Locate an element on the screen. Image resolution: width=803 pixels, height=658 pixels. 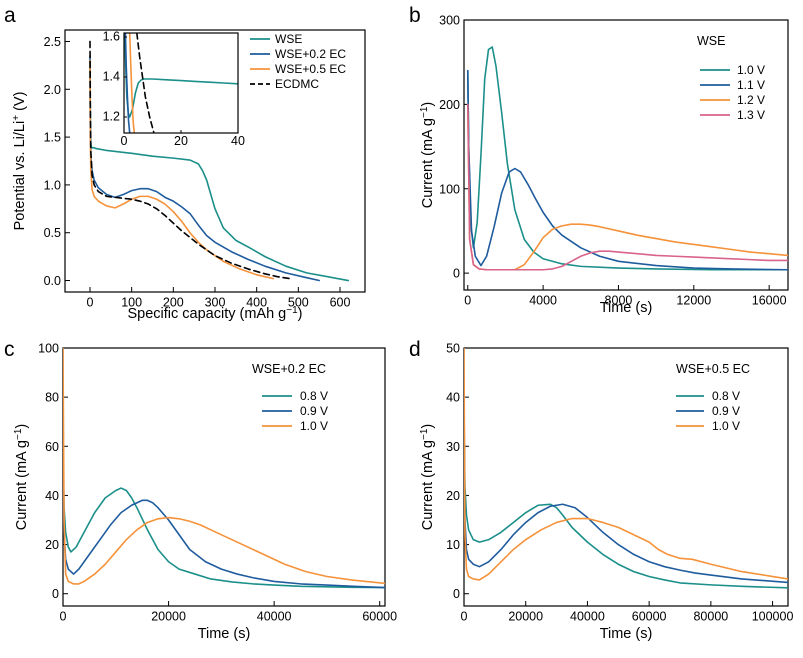
y-axis-label-b: Current (mA g−1) is located at coordinates (427, 155).